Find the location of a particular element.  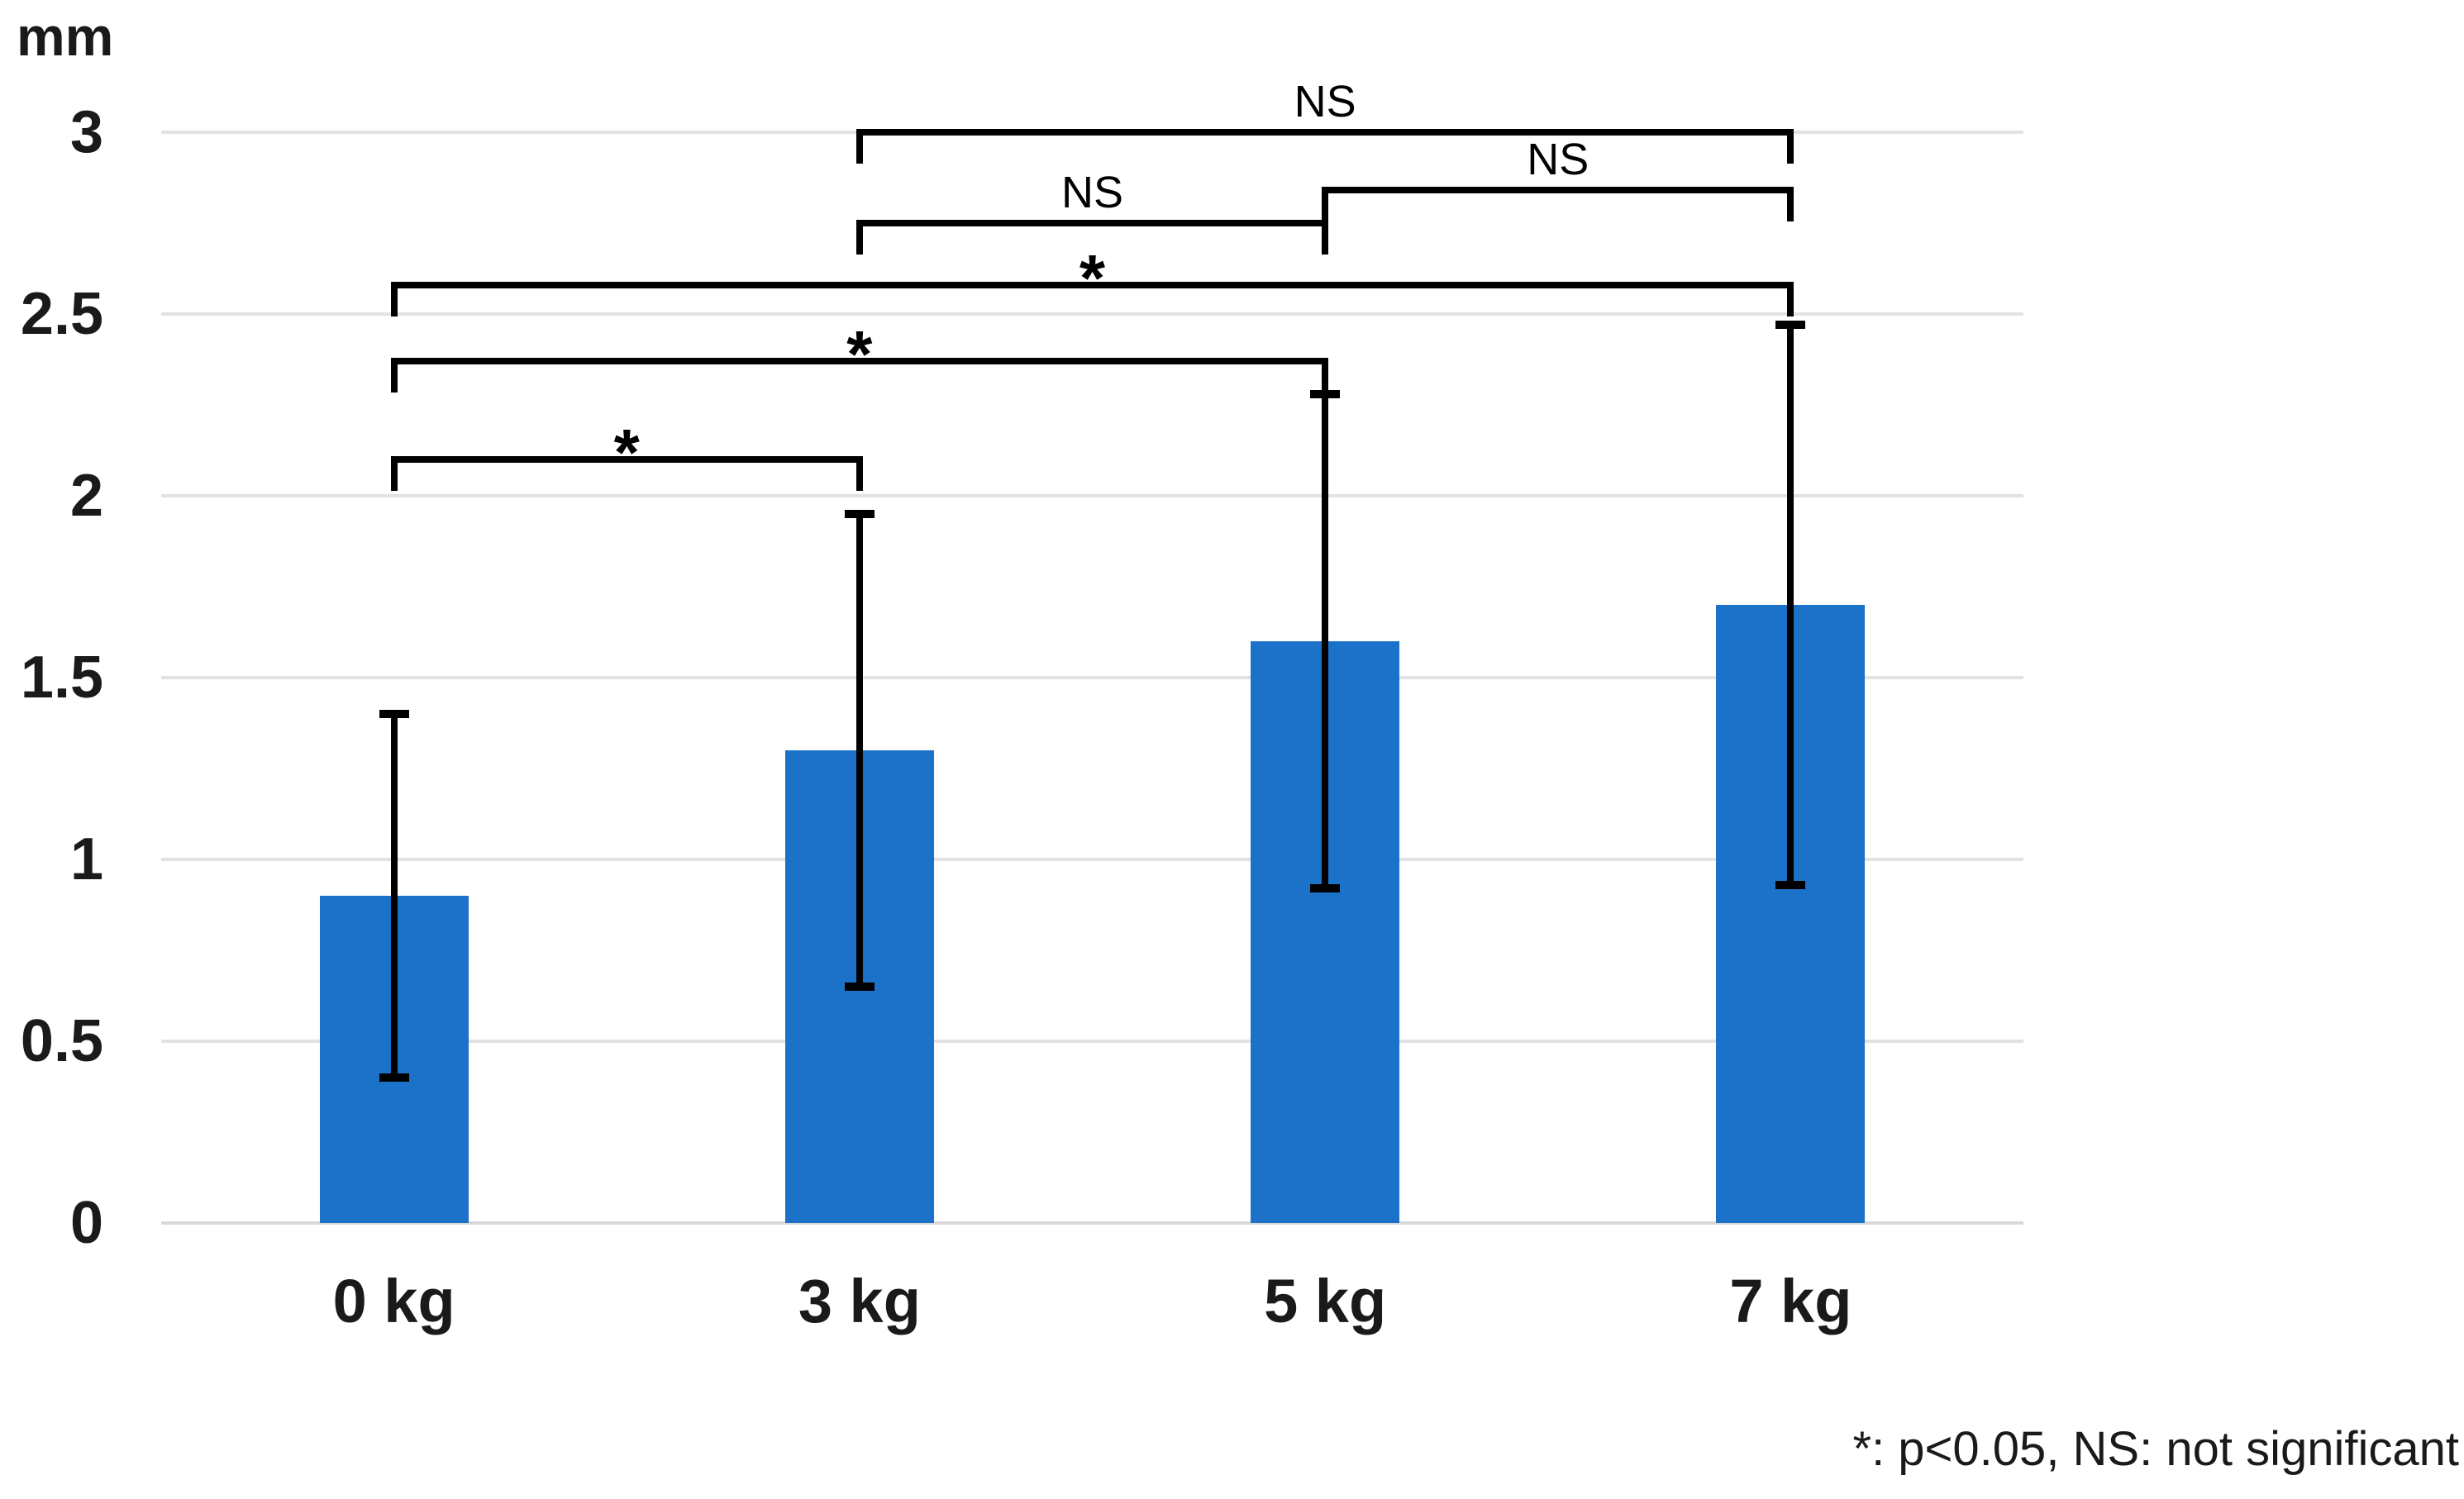

x-axis-label-3kg: 3 kg is located at coordinates (859, 1301).